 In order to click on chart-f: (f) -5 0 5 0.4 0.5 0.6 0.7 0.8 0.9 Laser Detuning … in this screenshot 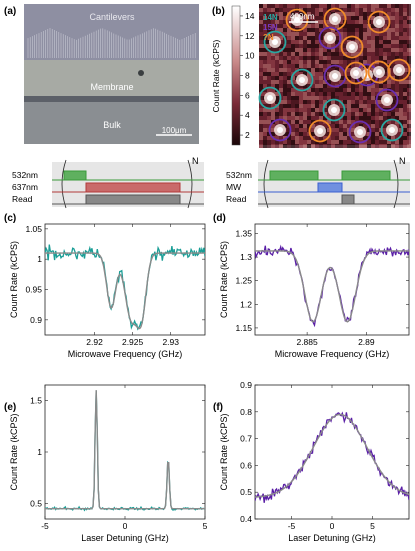, I will do `click(311, 461)`.